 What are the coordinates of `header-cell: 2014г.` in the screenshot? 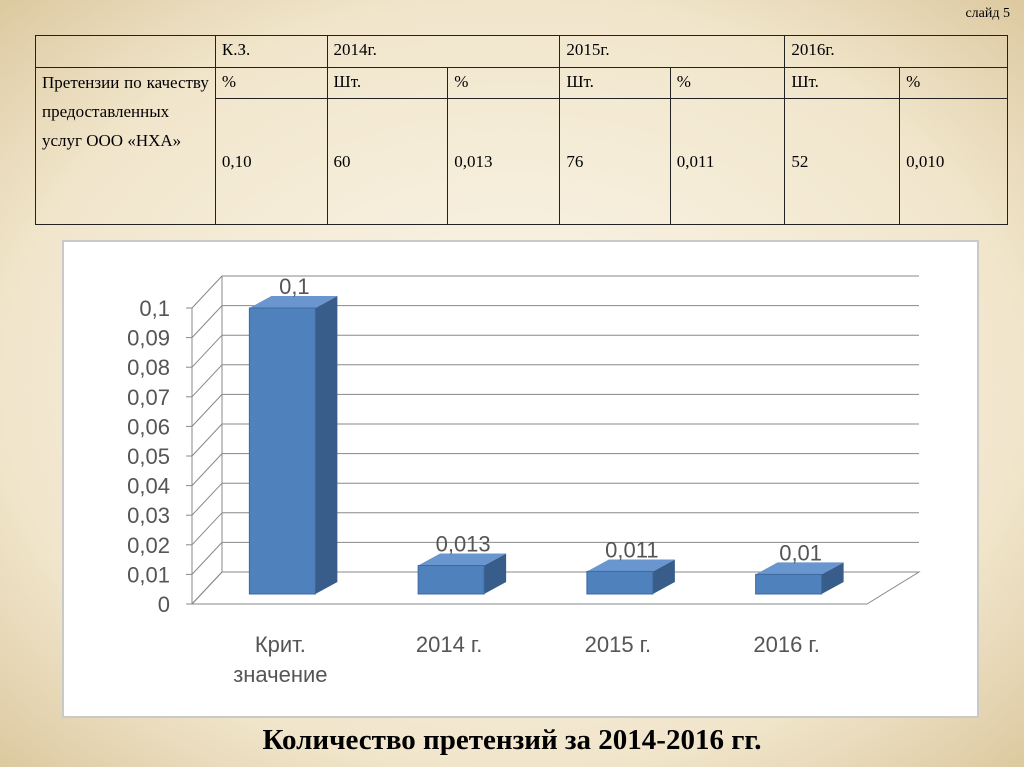 It's located at (443, 51).